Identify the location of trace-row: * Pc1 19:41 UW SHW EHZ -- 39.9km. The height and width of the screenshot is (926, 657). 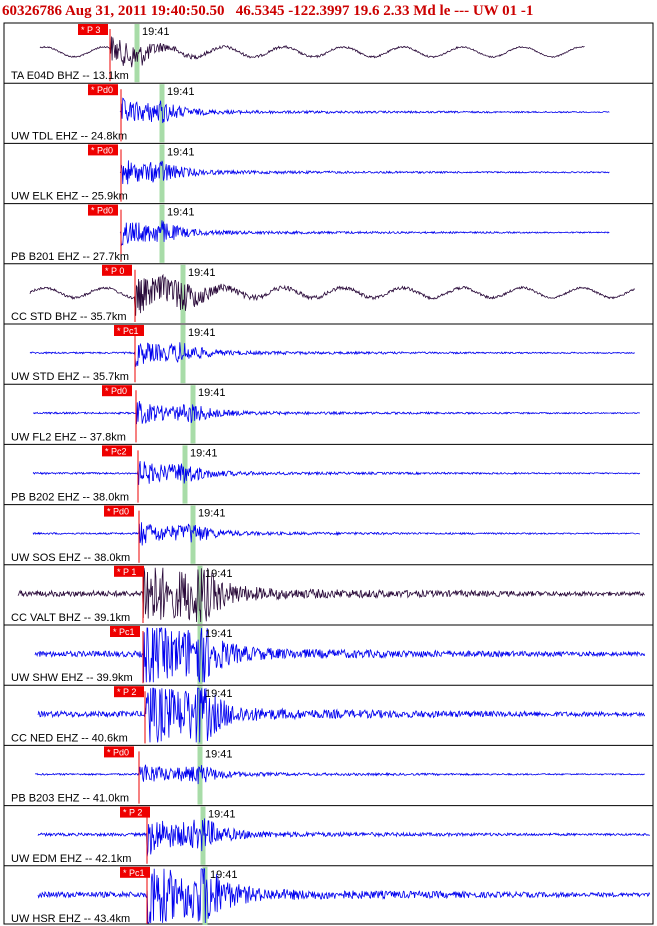
(328, 654).